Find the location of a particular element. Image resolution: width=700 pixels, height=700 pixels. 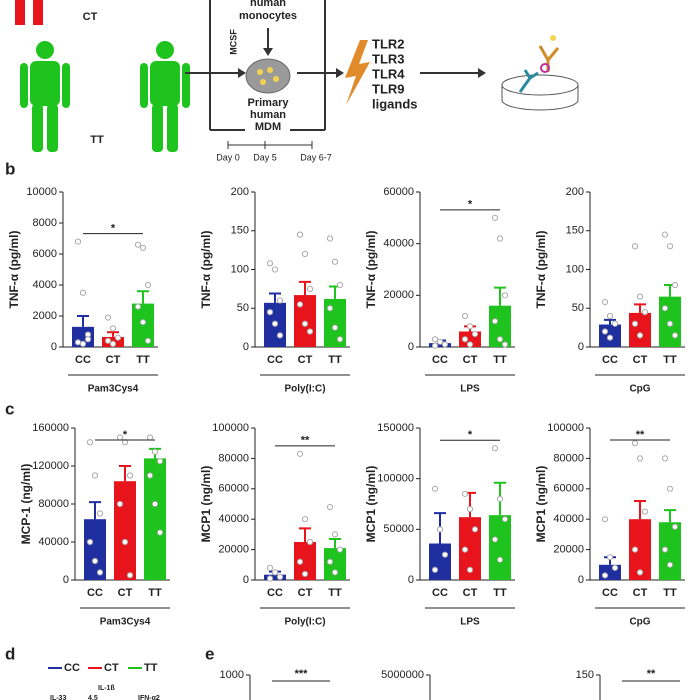

label: Primary is located at coordinates (269, 103).